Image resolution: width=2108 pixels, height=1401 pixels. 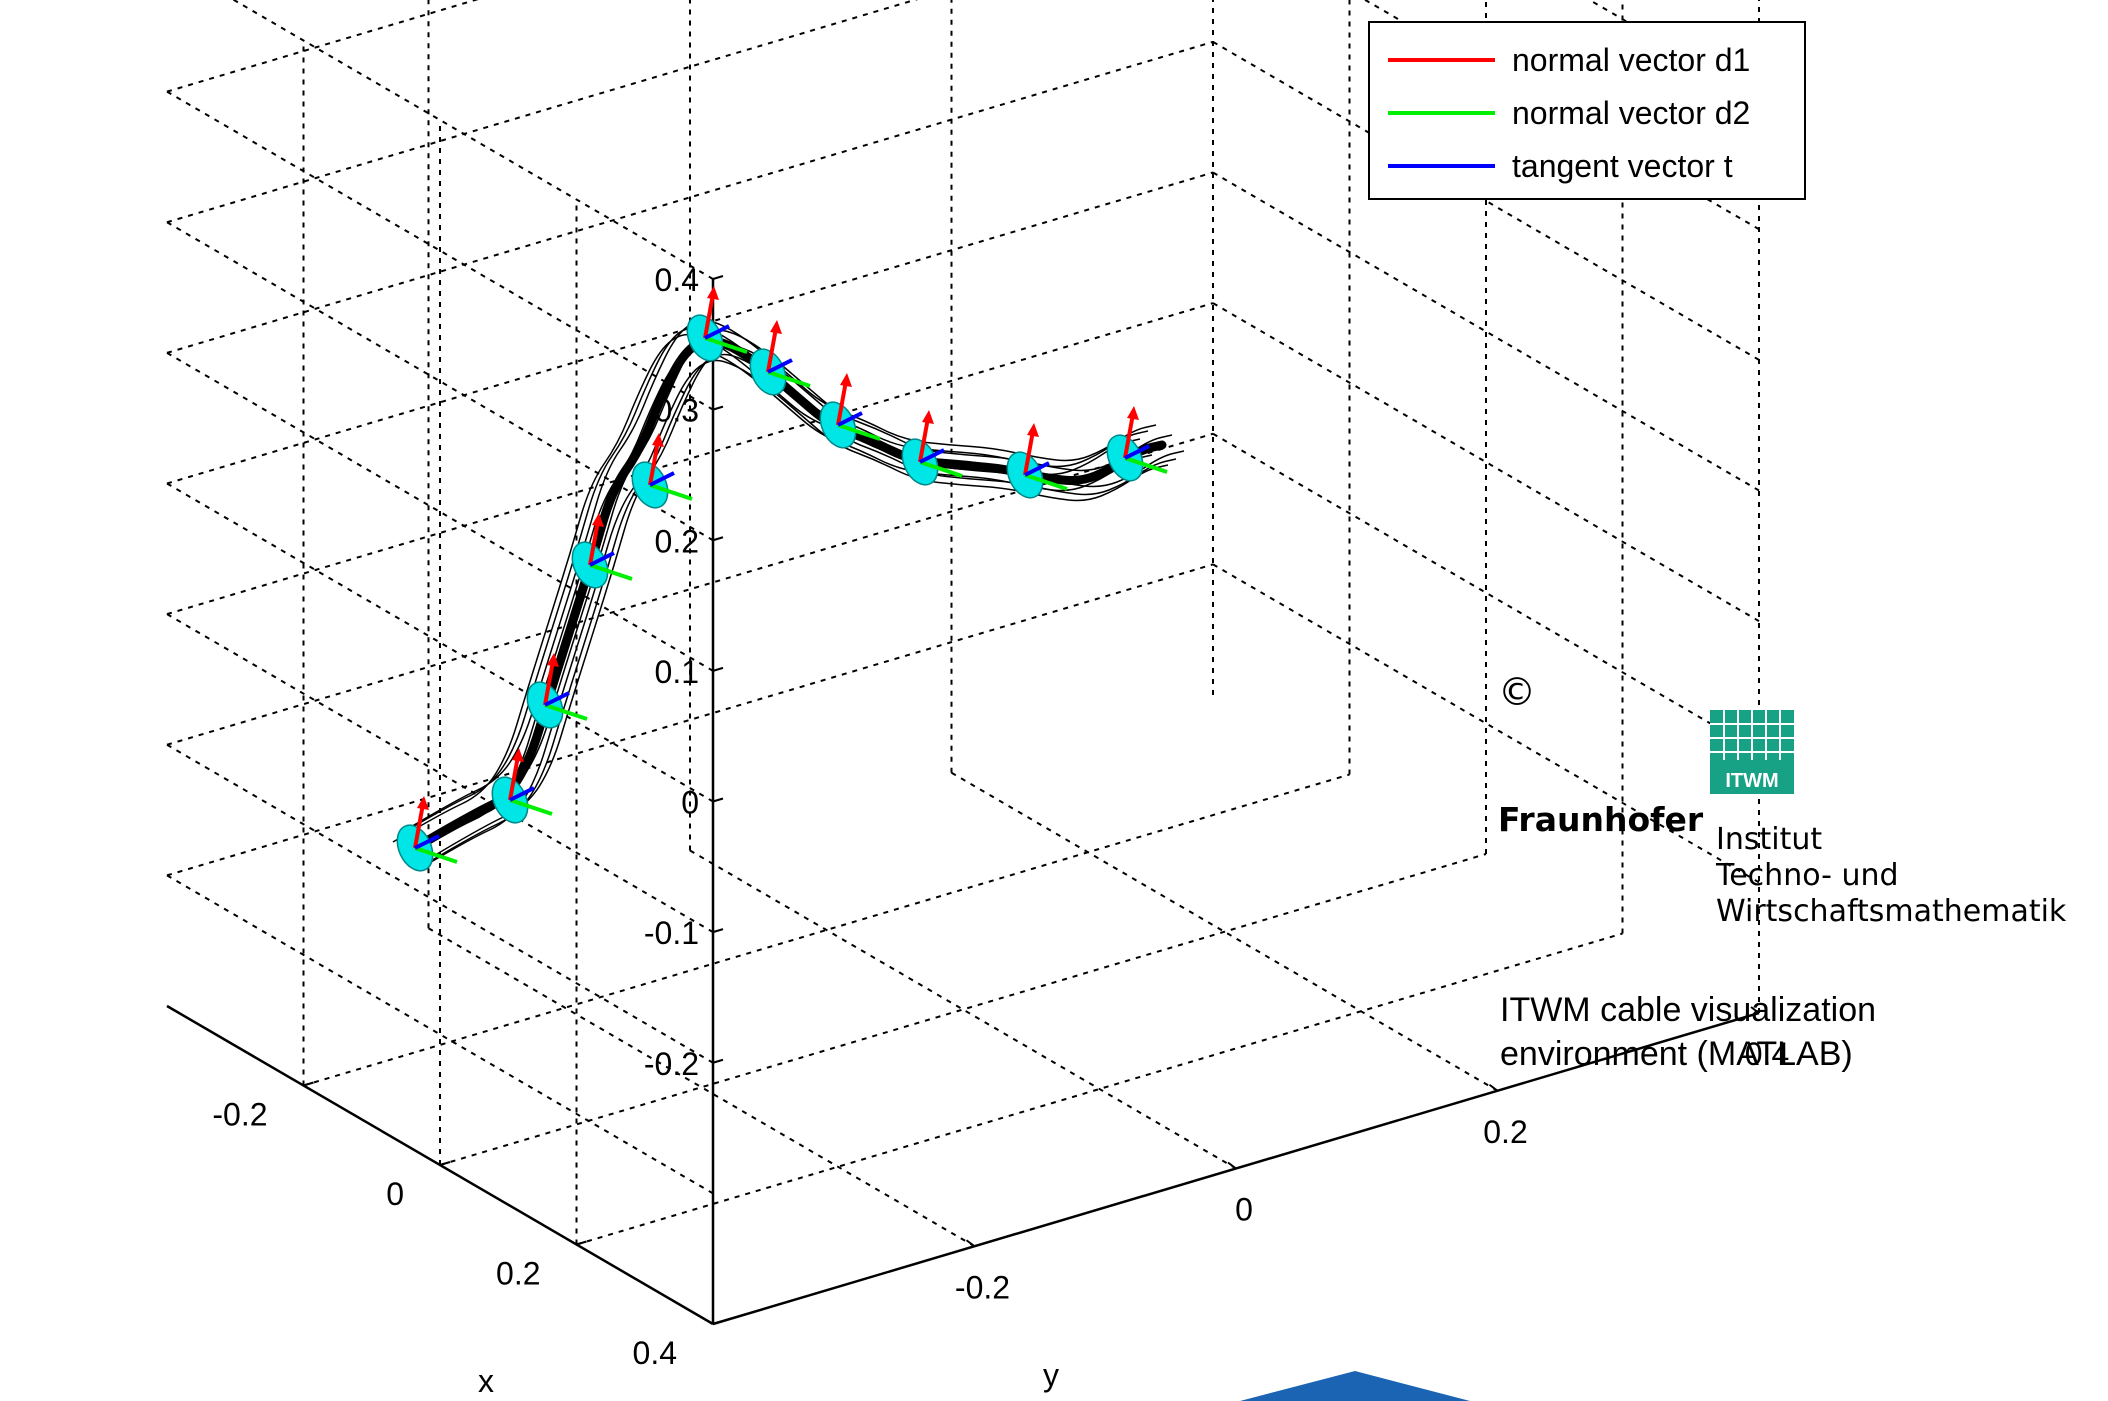 What do you see at coordinates (1752, 752) in the screenshot?
I see `itwm-logo-icon: ITWM` at bounding box center [1752, 752].